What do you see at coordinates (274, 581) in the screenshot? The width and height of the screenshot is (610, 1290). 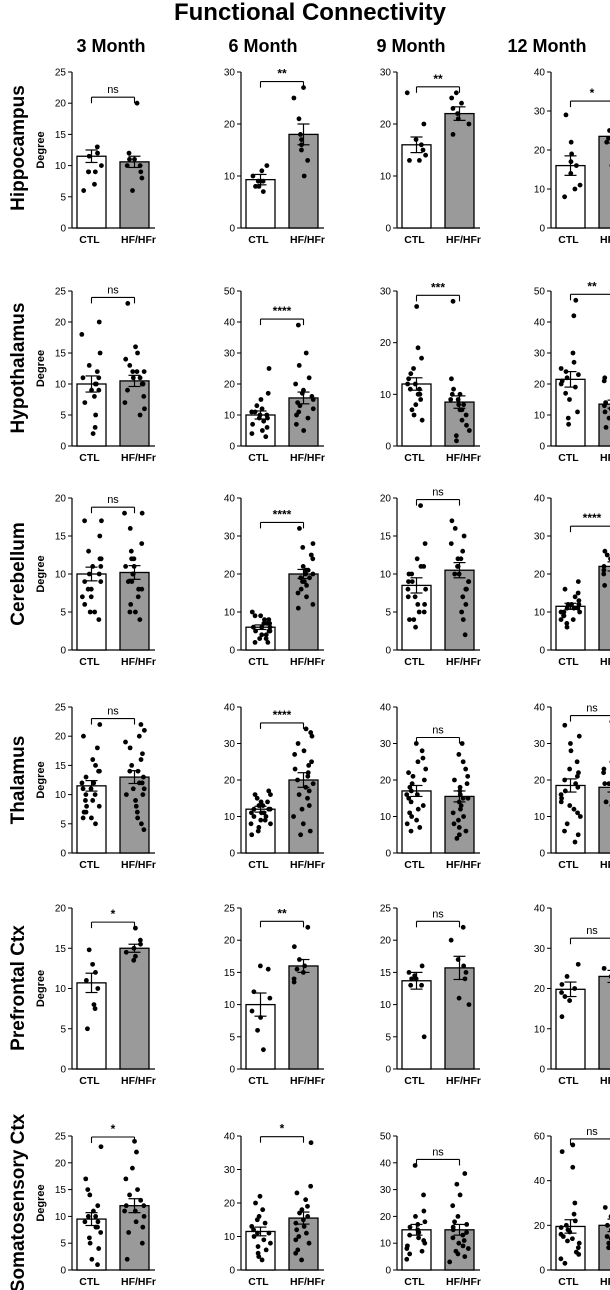 I see `chart-panel: 0 10 20 30 40 CTL HF/HFr ****` at bounding box center [274, 581].